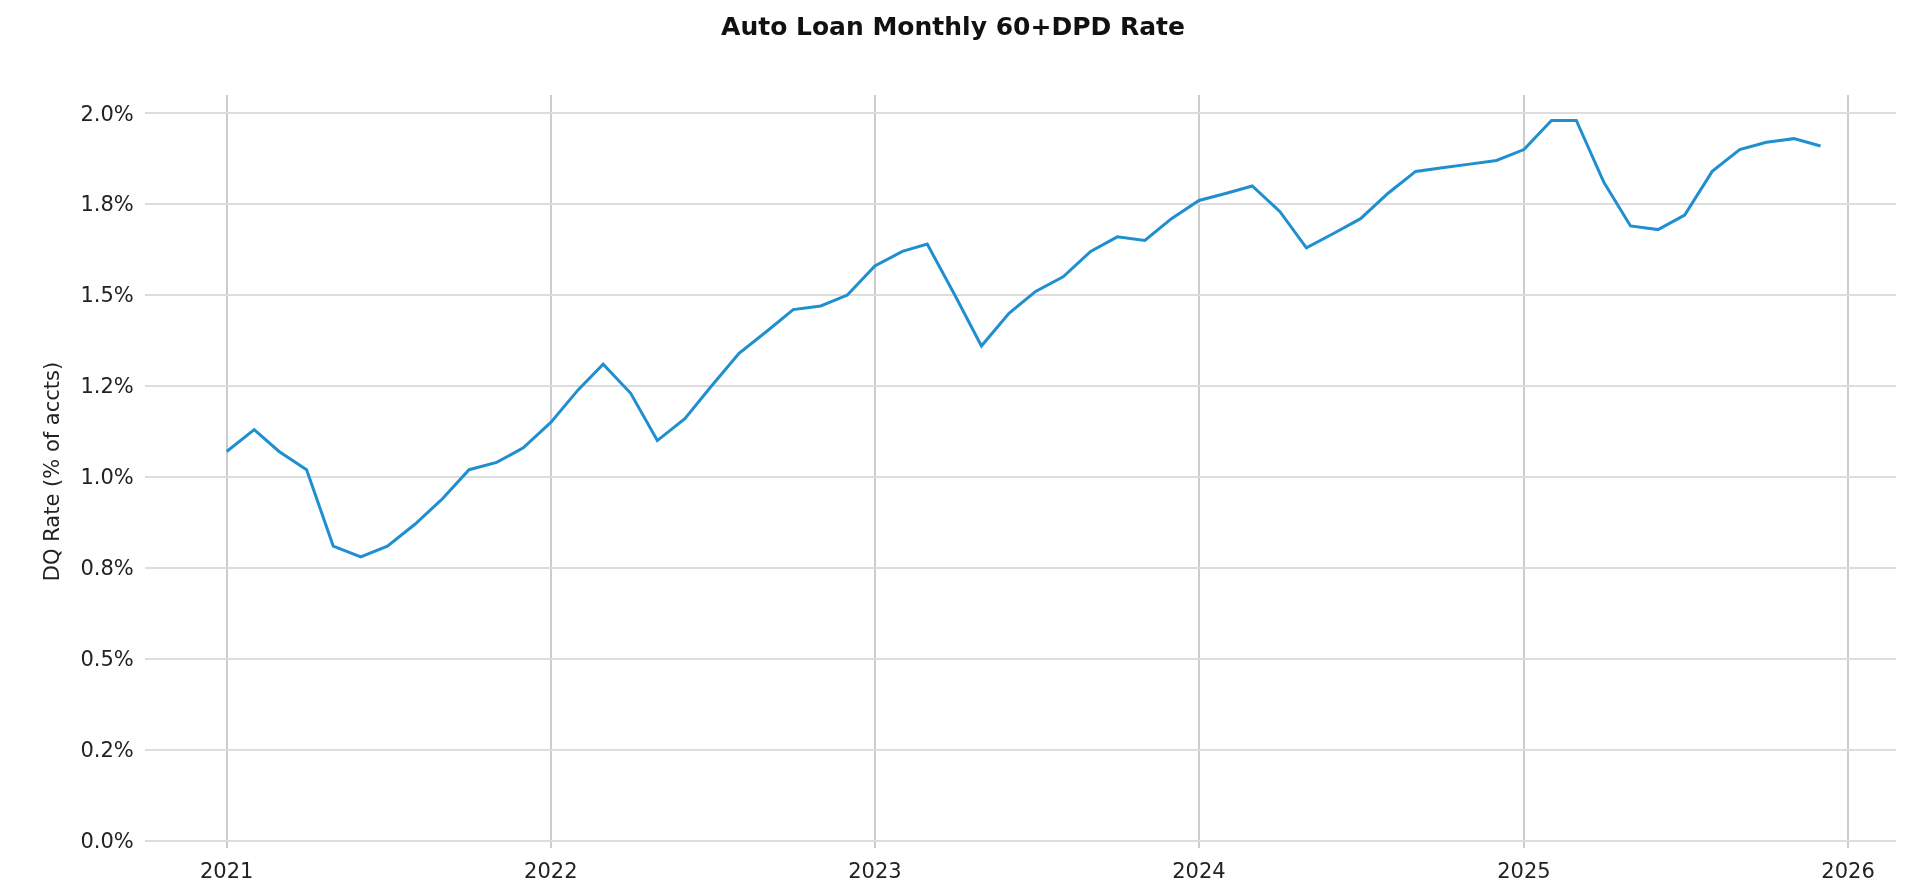 This screenshot has width=1906, height=893. Describe the element at coordinates (1848, 871) in the screenshot. I see `x-tick-label: 2026` at that location.